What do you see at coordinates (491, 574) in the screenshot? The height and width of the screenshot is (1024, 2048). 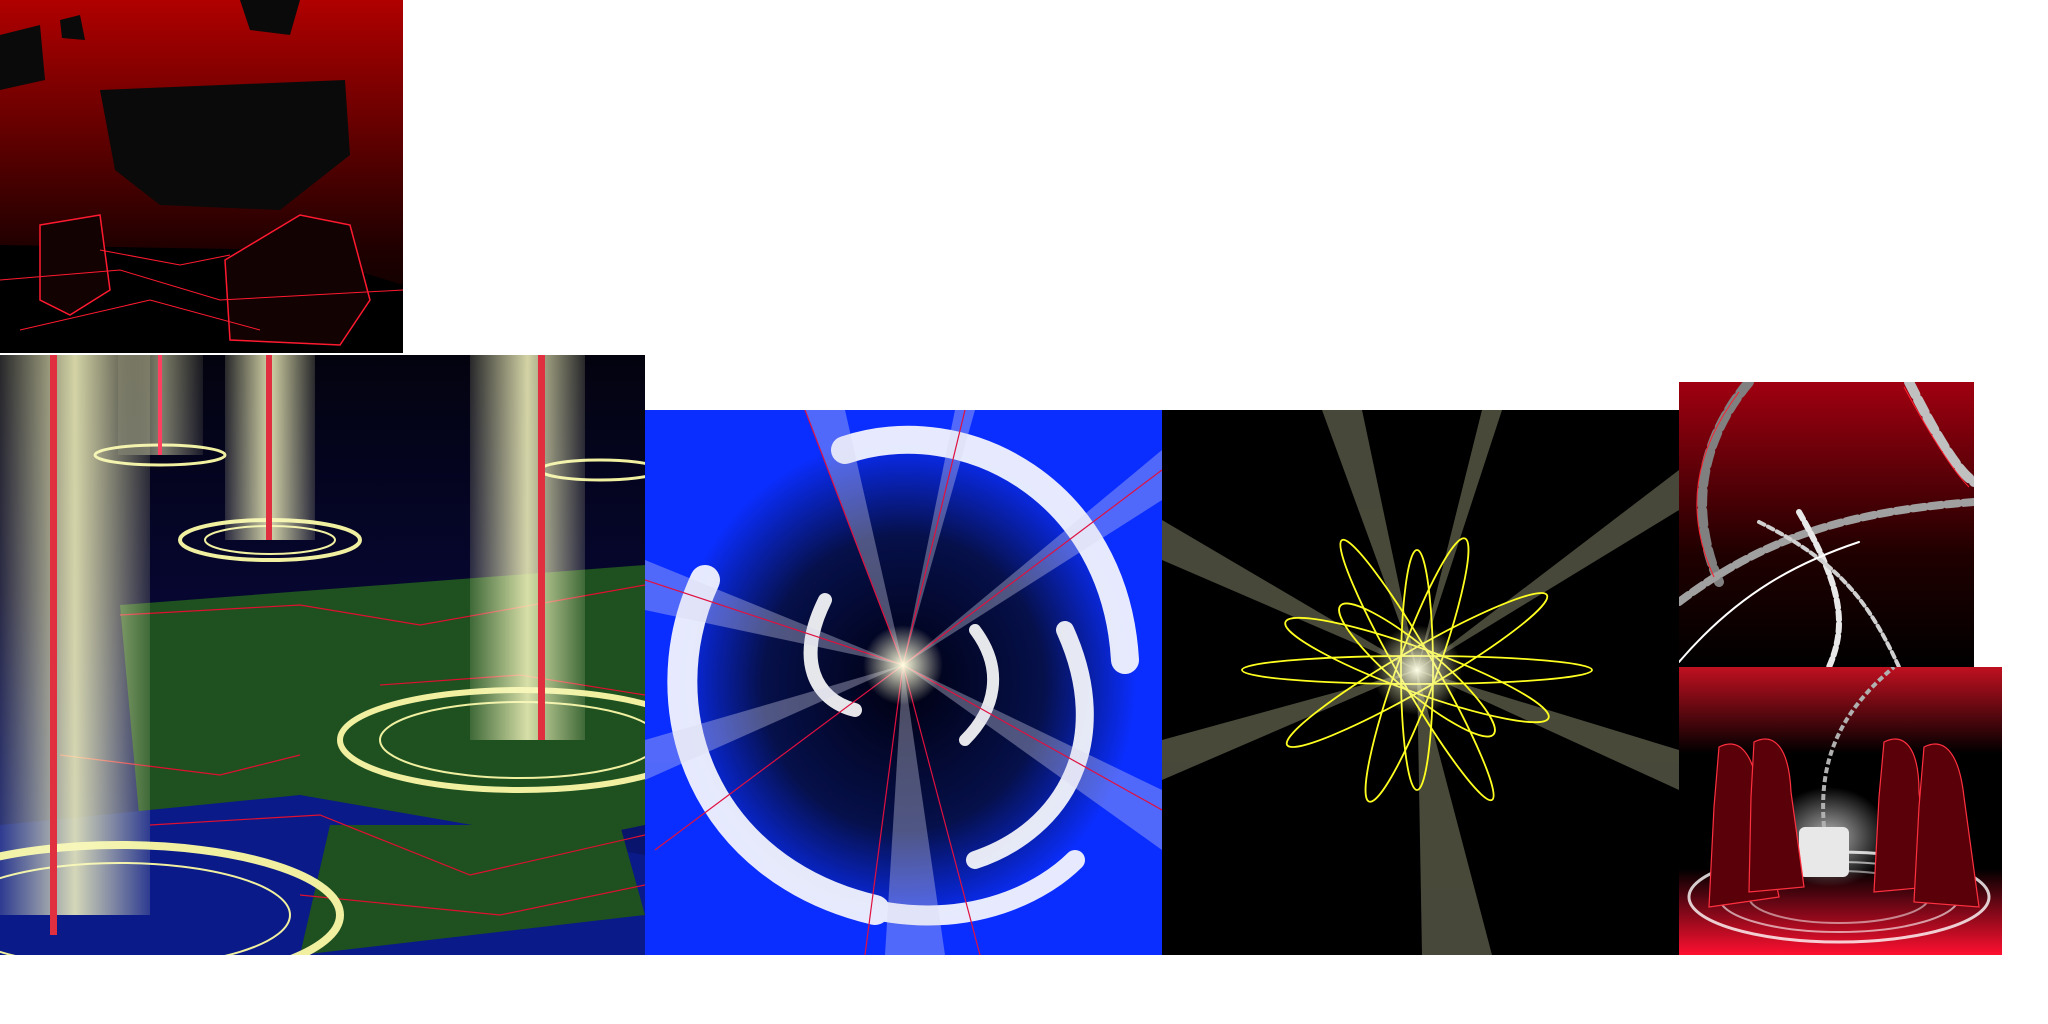 I see `magic-circle-large-right` at bounding box center [491, 574].